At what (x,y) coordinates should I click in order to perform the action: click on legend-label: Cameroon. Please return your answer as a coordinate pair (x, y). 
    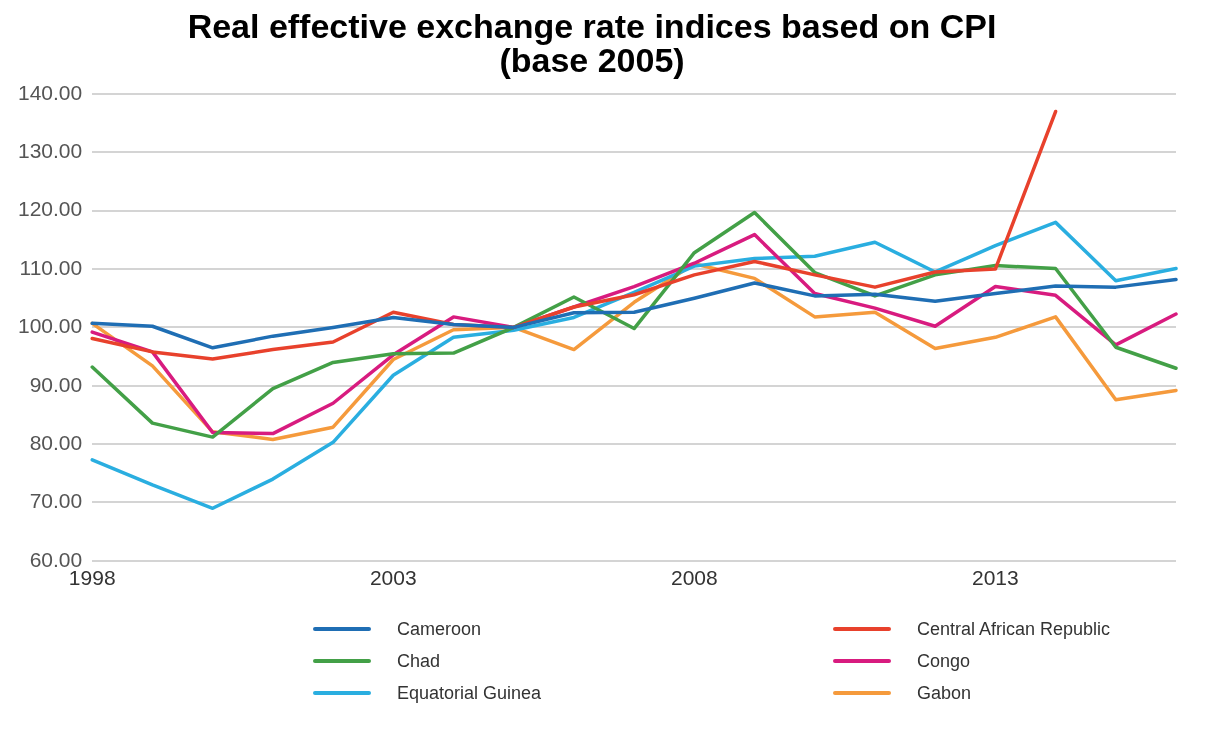
    Looking at the image, I should click on (439, 629).